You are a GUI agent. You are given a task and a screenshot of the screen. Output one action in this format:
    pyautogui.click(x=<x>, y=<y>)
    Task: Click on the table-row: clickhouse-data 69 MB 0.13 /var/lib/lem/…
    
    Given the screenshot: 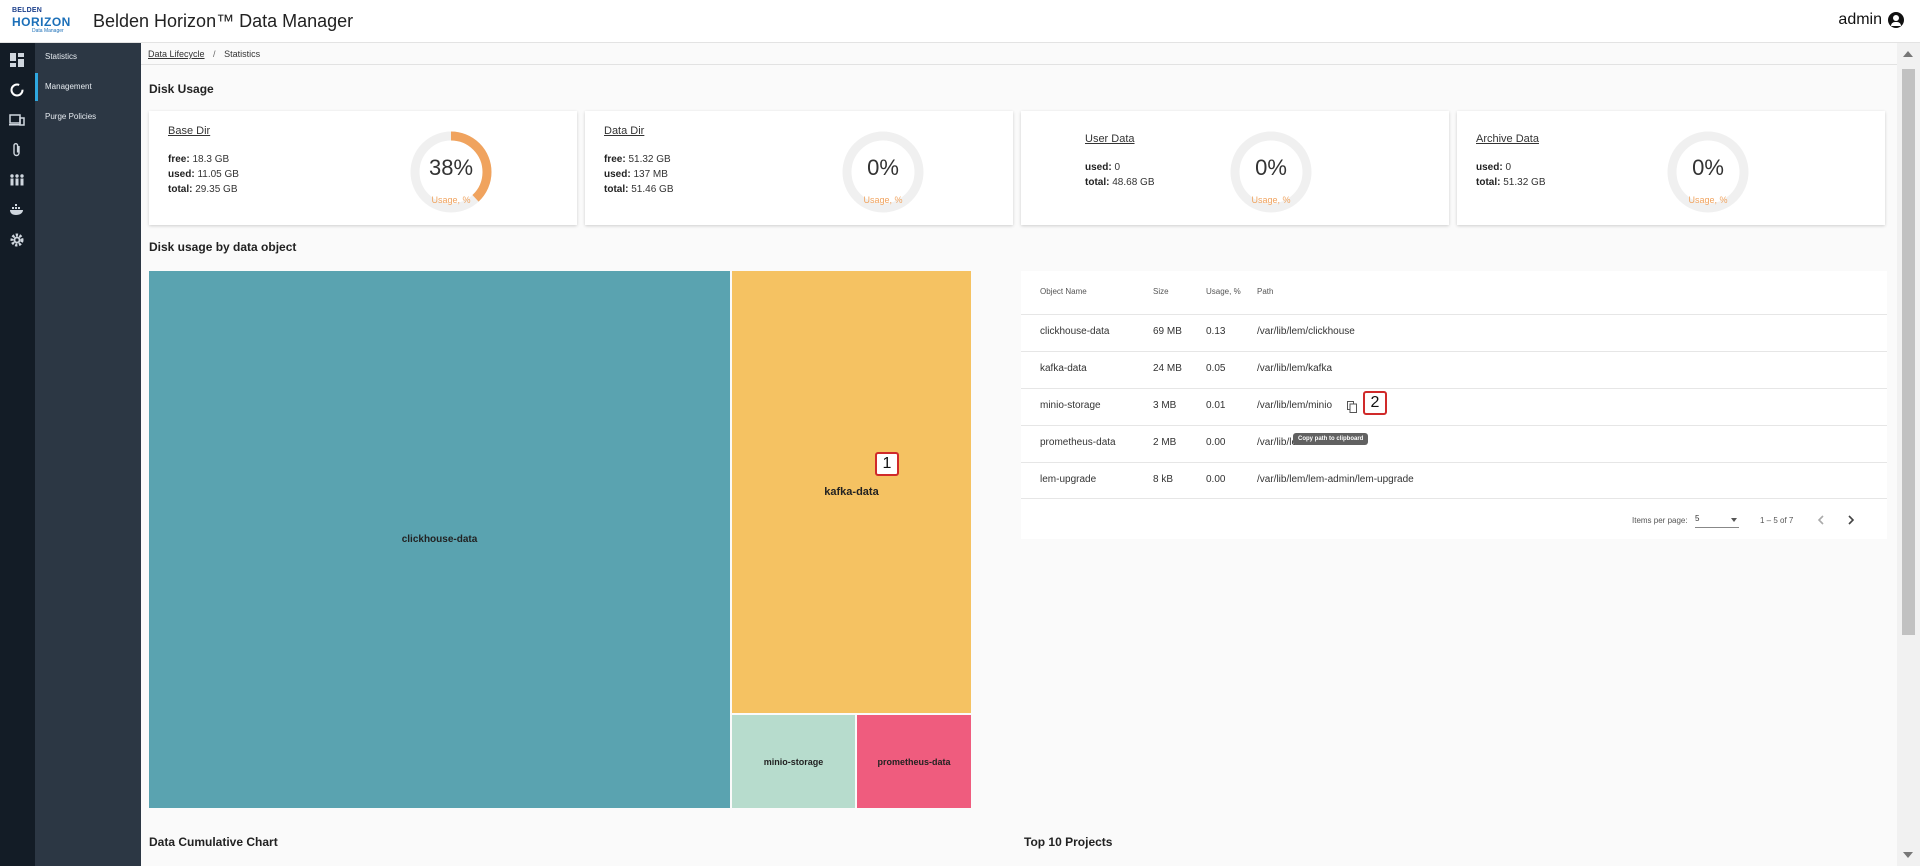 What is the action you would take?
    pyautogui.click(x=1454, y=332)
    